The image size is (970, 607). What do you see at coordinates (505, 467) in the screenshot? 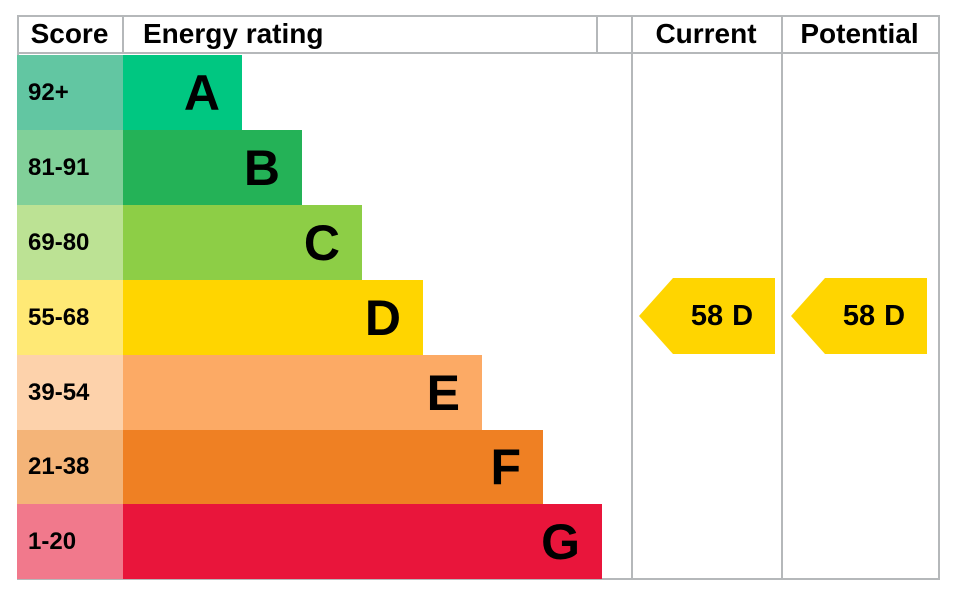
I see `band-letter-f: F` at bounding box center [505, 467].